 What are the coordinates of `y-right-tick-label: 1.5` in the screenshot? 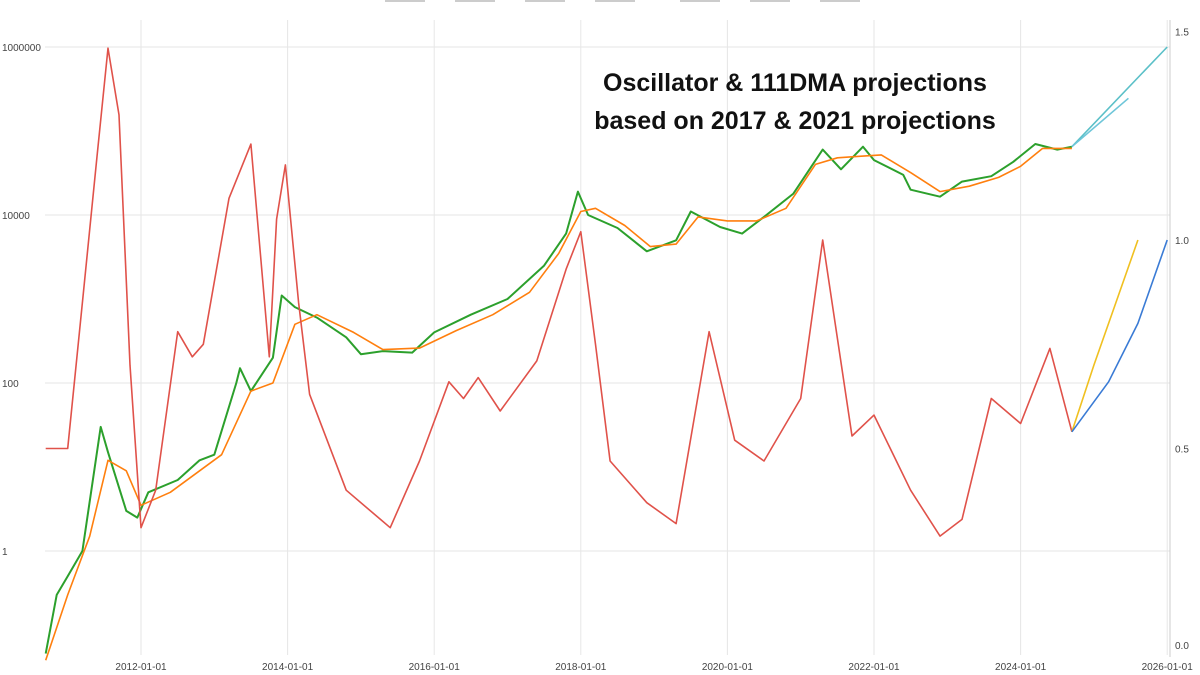 It's located at (1182, 33).